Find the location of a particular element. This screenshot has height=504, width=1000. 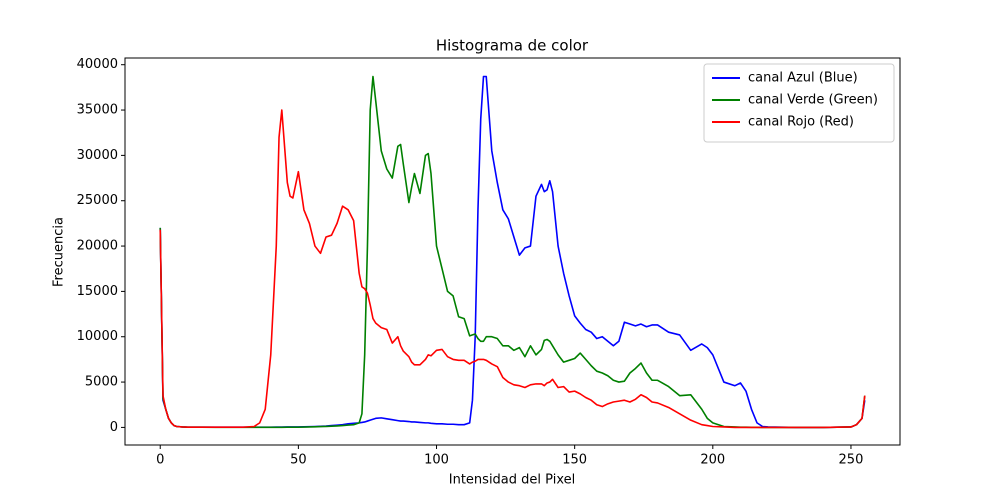

x-tick-label: 200 is located at coordinates (712, 460).